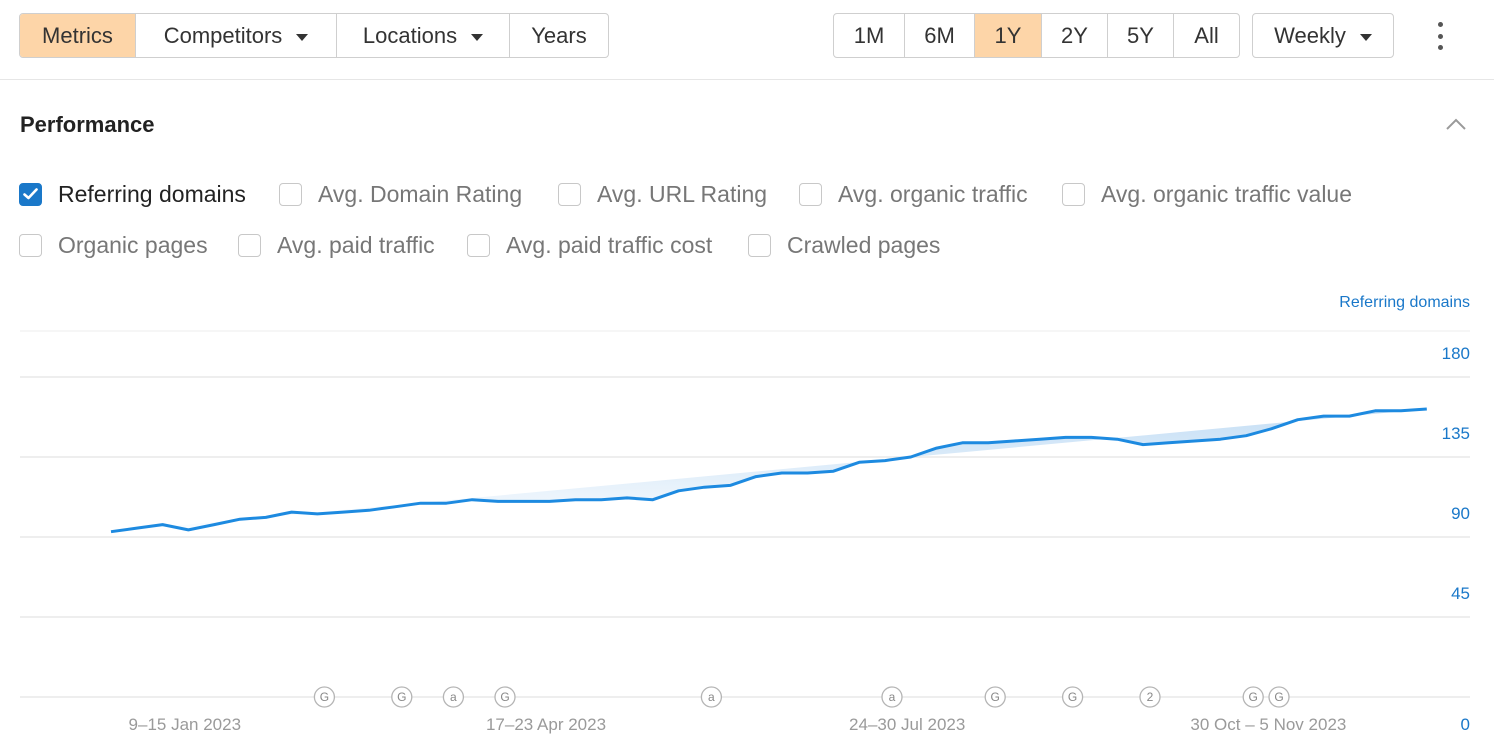  I want to click on checkbox-checked-icon, so click(30, 194).